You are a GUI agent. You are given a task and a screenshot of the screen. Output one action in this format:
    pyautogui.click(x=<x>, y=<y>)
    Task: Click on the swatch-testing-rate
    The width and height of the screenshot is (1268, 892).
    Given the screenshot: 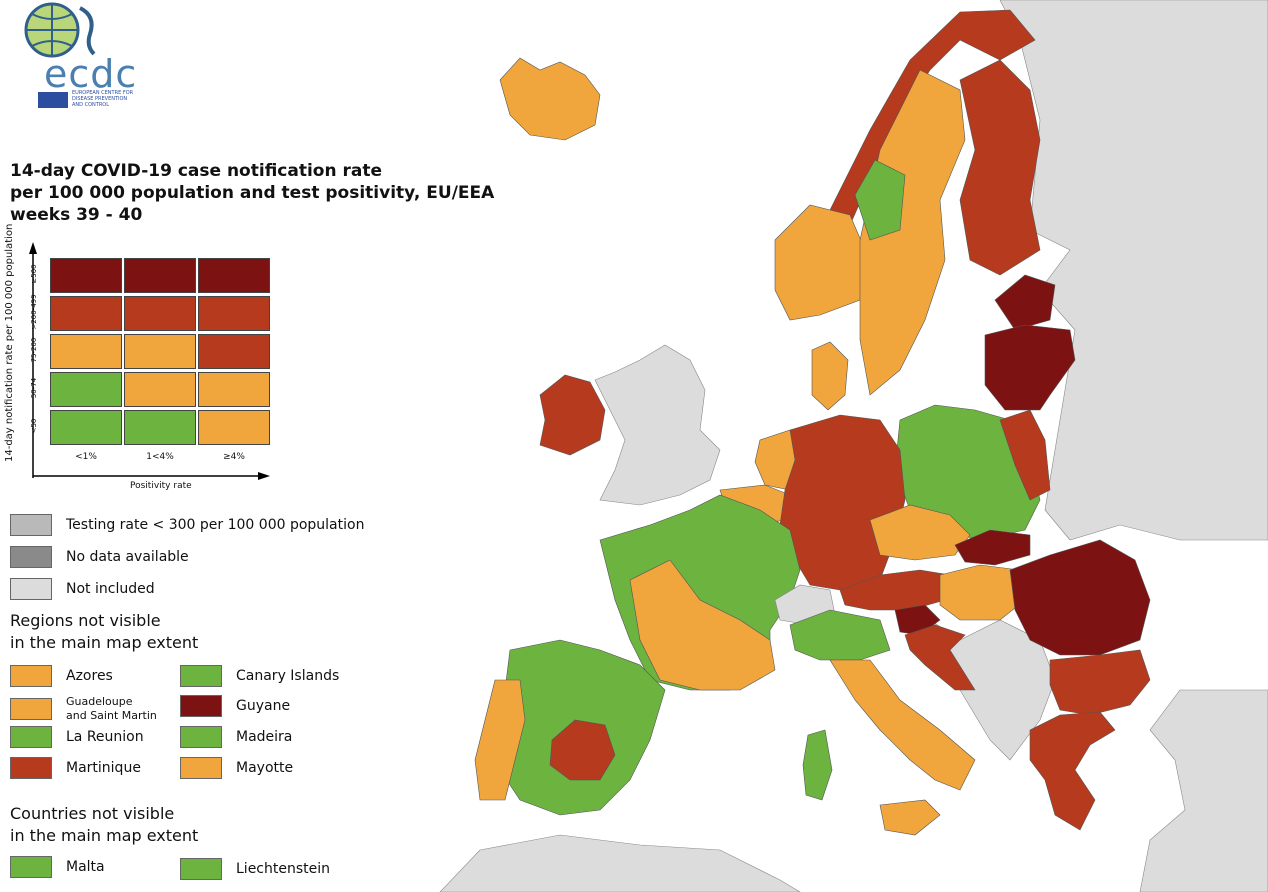 What is the action you would take?
    pyautogui.click(x=31, y=525)
    